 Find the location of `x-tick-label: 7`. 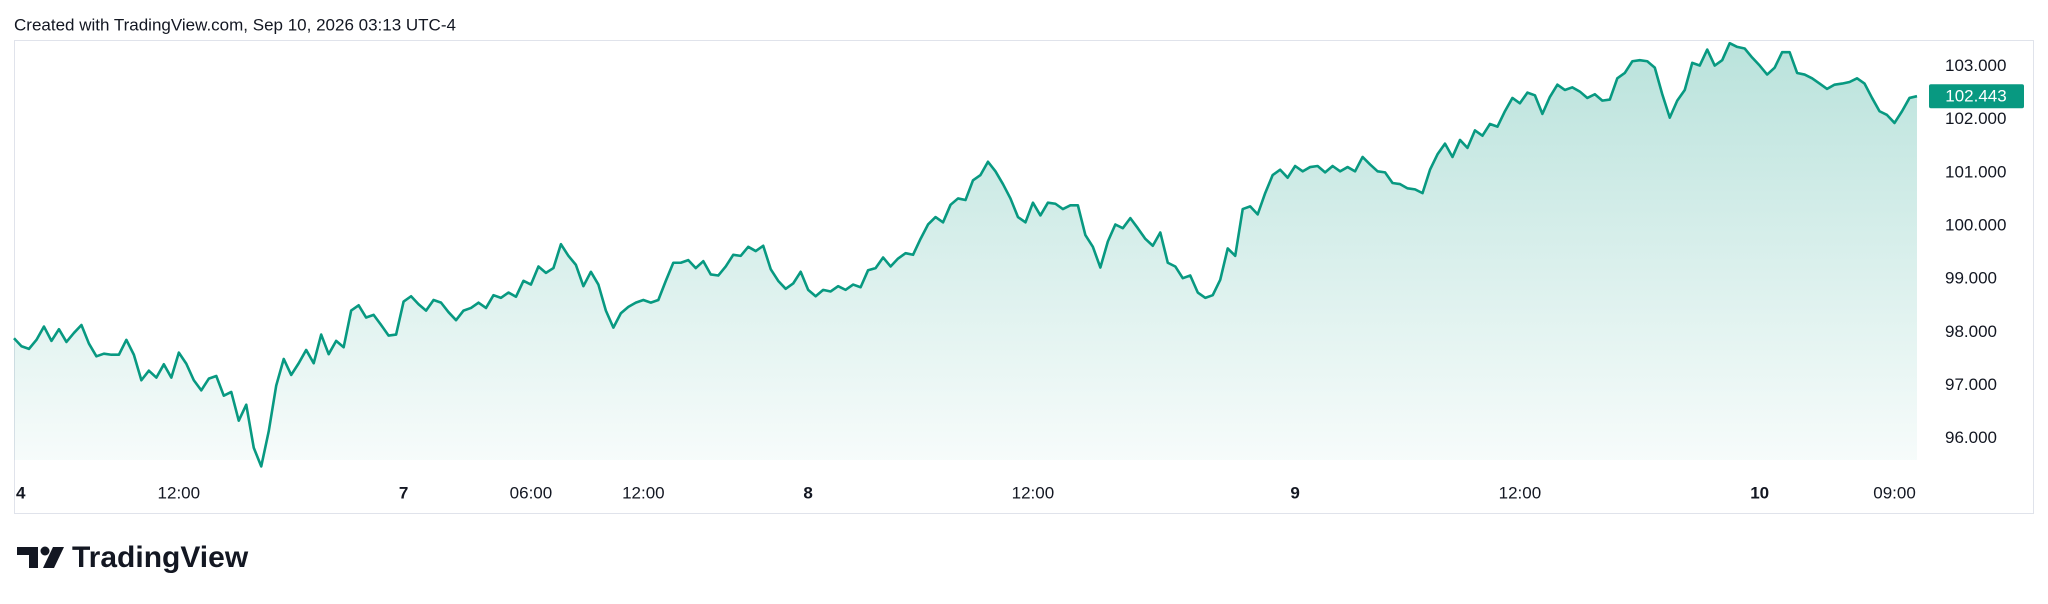

x-tick-label: 7 is located at coordinates (403, 492).